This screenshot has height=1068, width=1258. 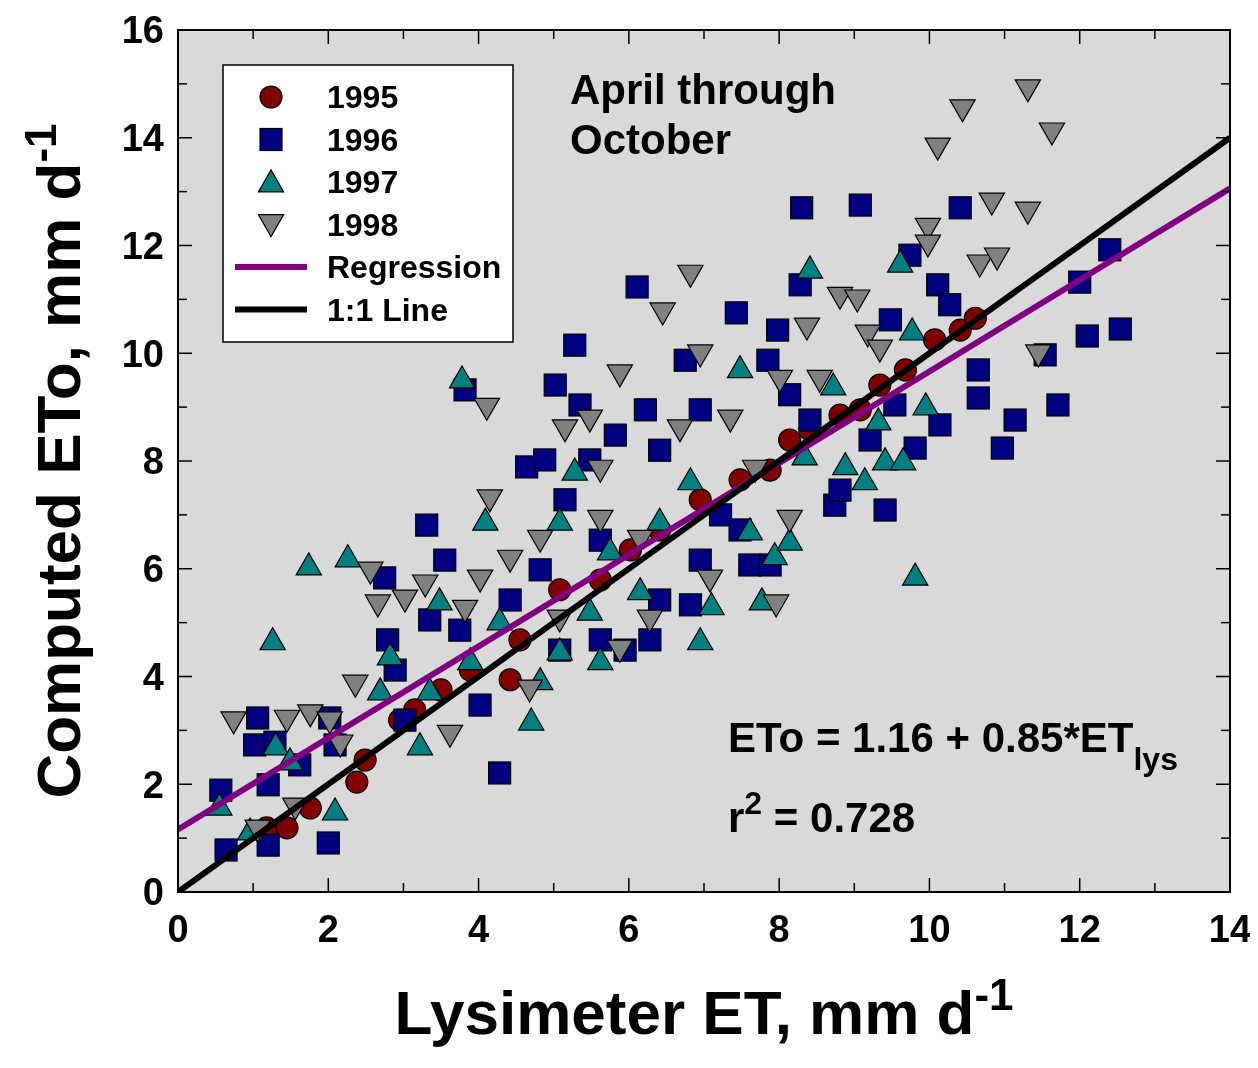 What do you see at coordinates (479, 929) in the screenshot?
I see `x-tick-label: 4` at bounding box center [479, 929].